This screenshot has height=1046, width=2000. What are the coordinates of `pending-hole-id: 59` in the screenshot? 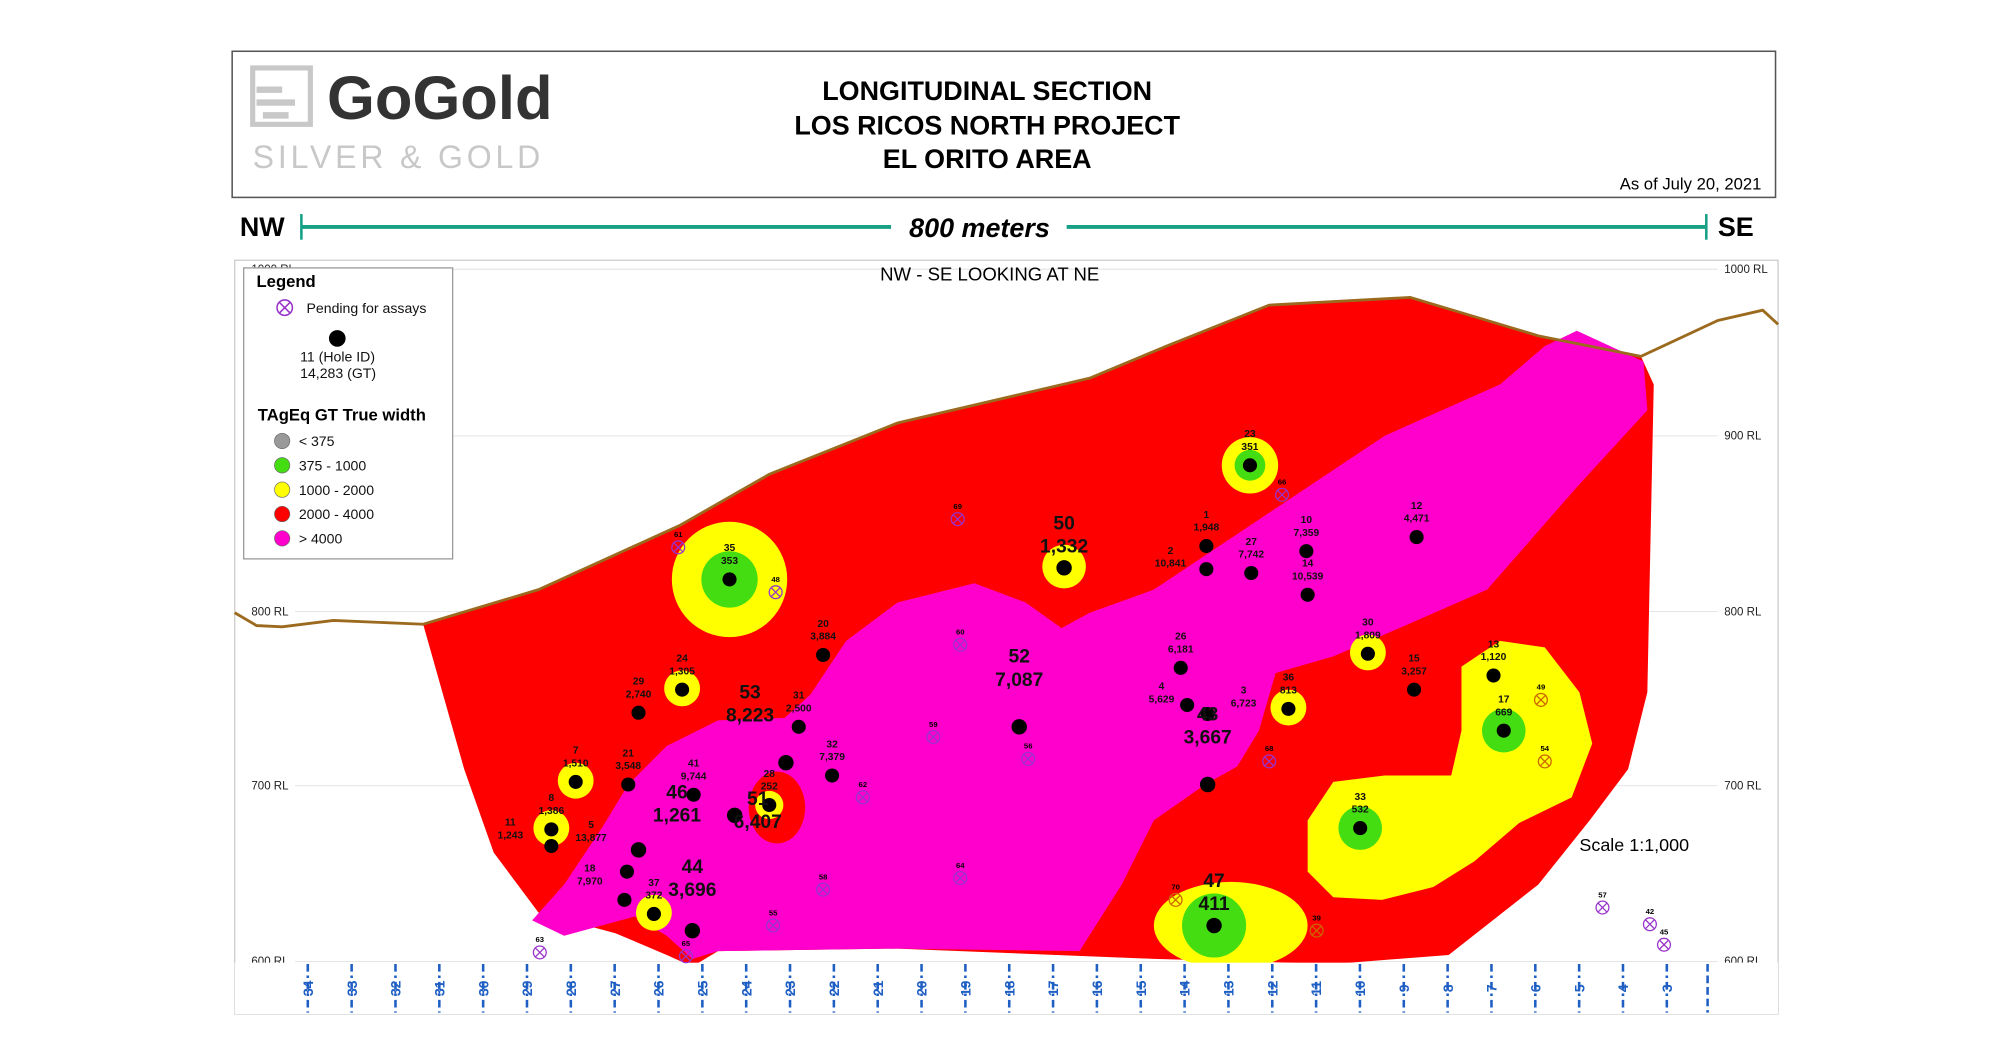 It's located at (933, 724).